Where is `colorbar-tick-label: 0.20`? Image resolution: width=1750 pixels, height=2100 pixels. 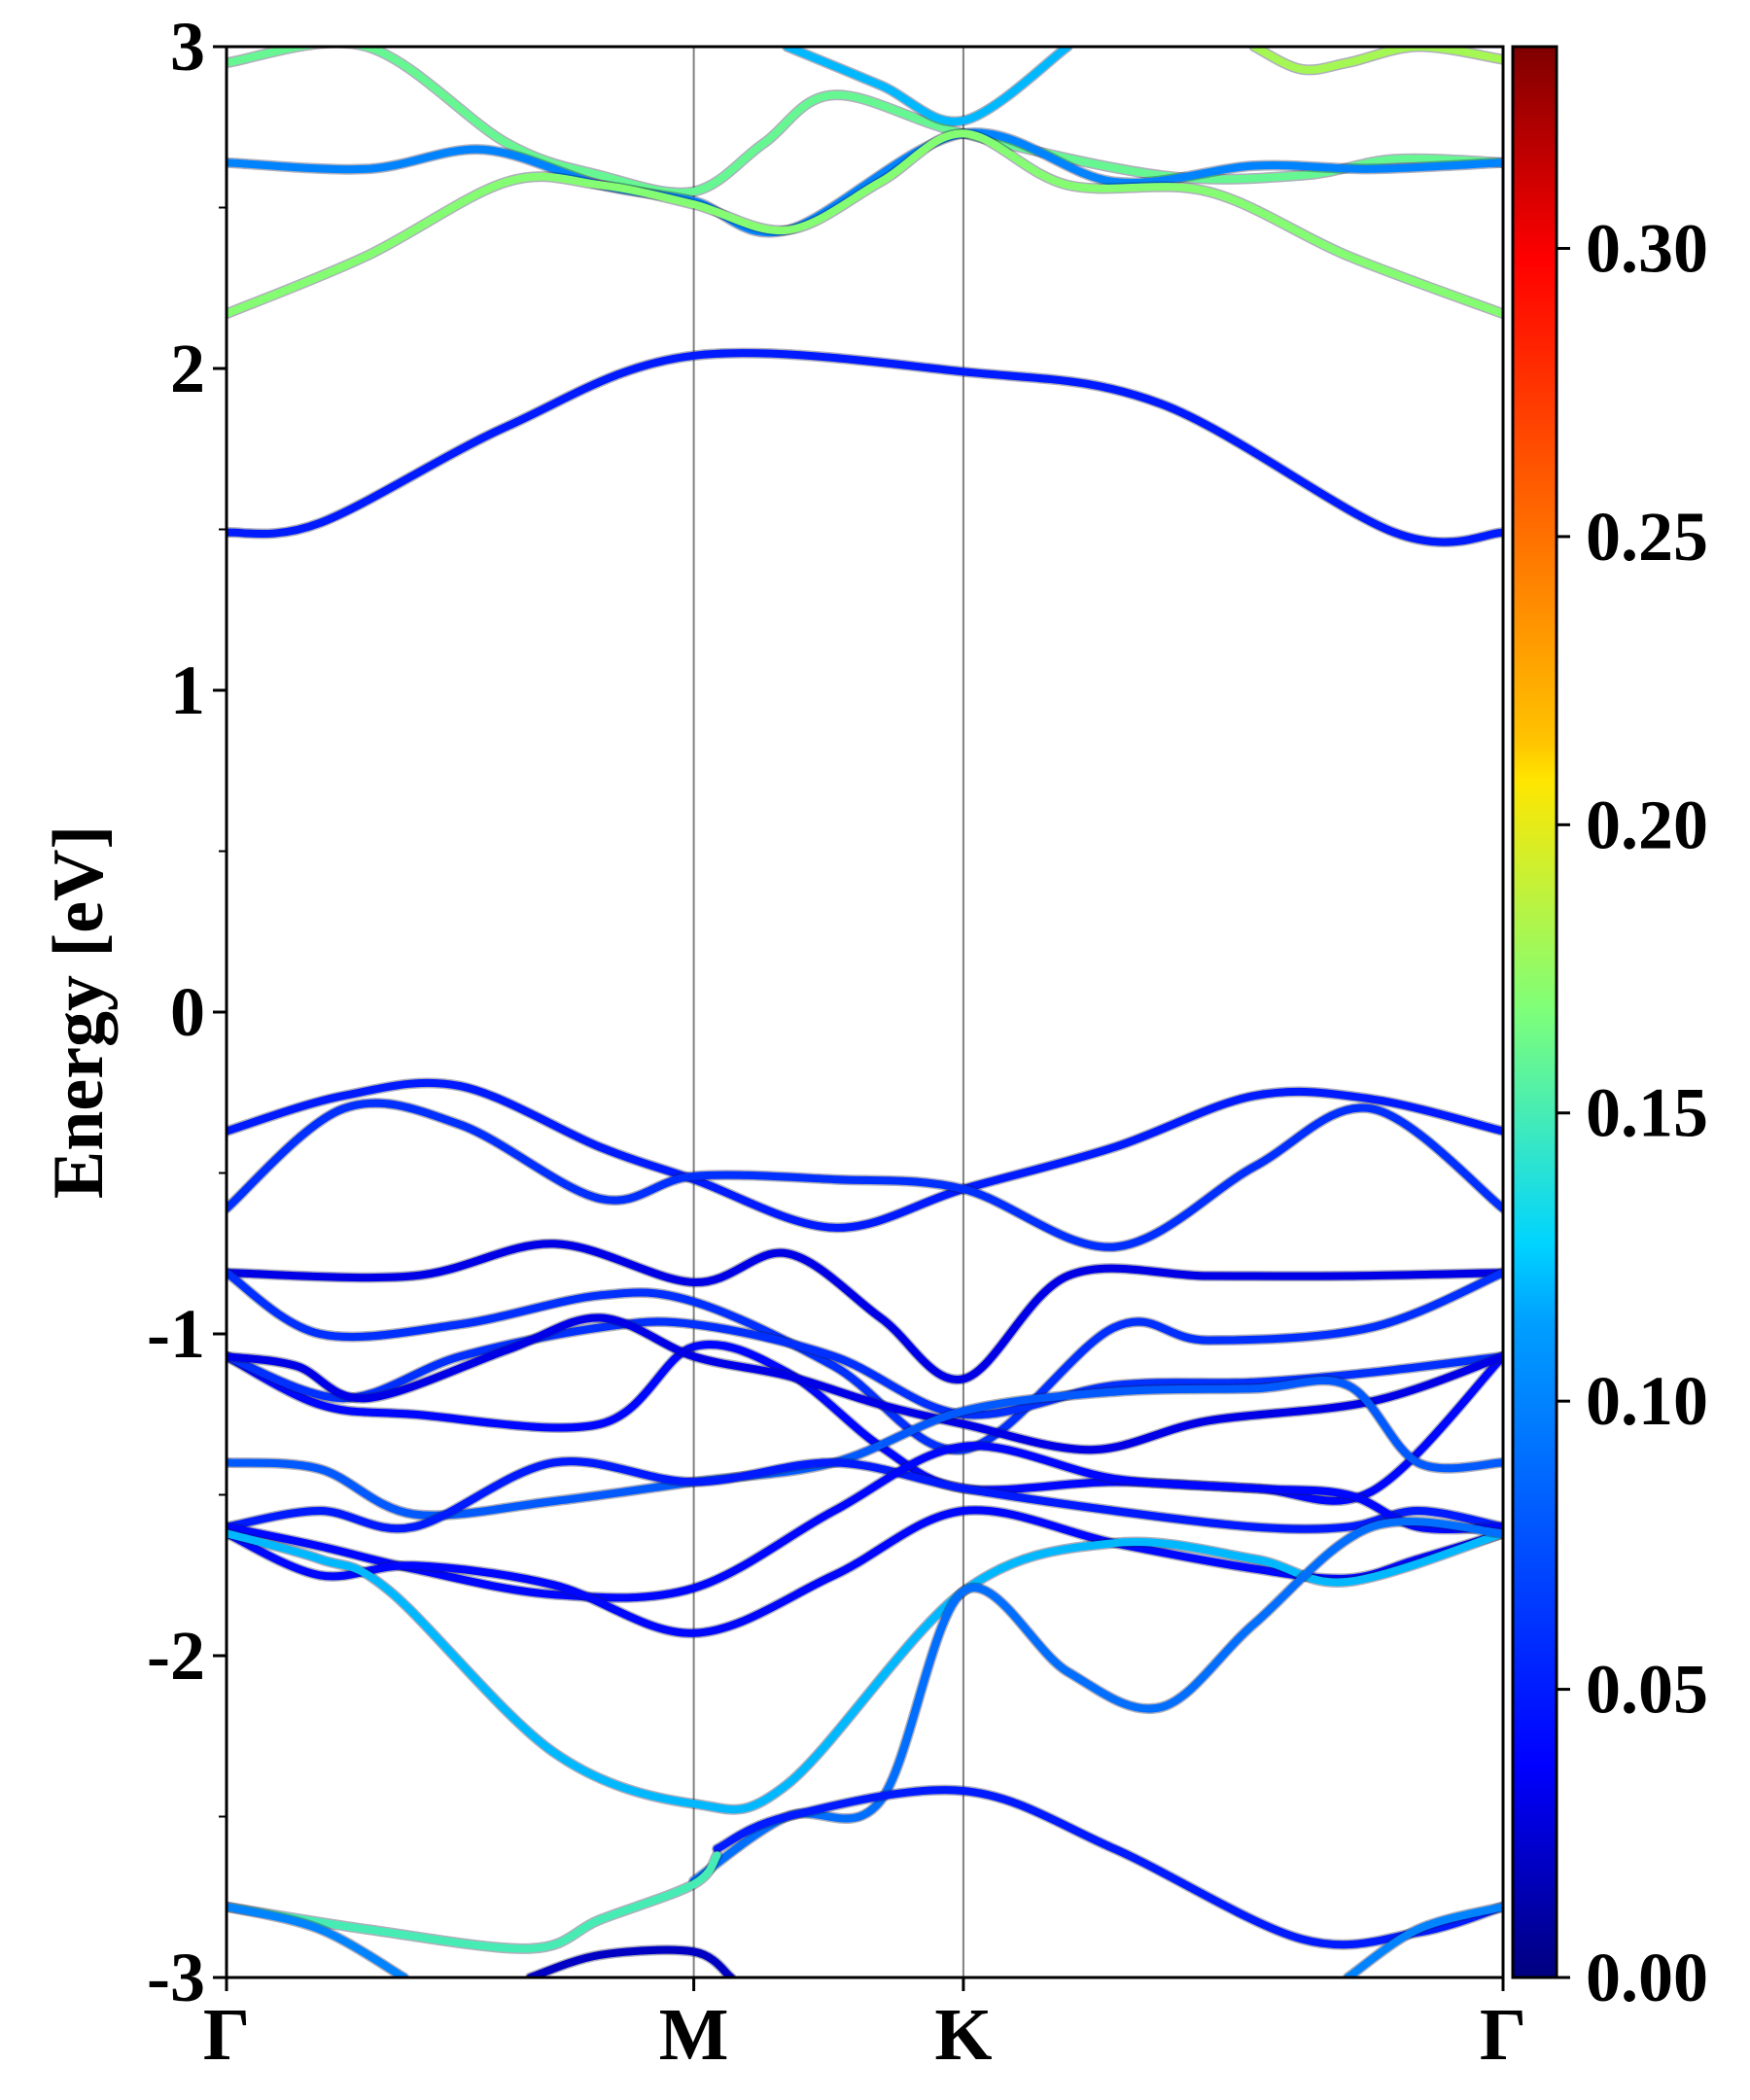 colorbar-tick-label: 0.20 is located at coordinates (1647, 824).